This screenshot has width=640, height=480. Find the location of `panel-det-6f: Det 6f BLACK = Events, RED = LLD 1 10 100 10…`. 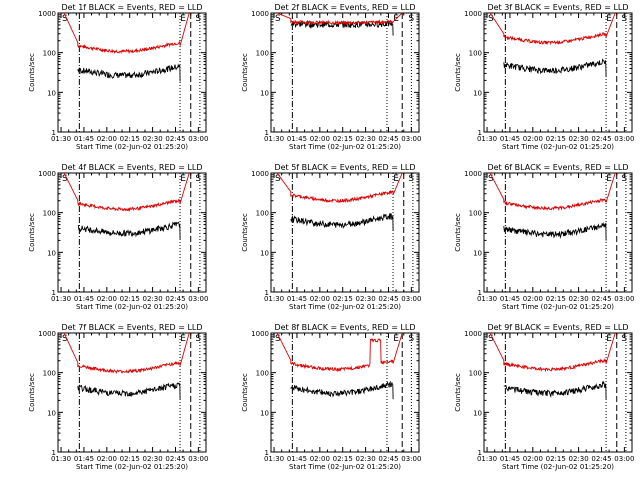

panel-det-6f: Det 6f BLACK = Events, RED = LLD 1 10 100 10… is located at coordinates (544, 237).